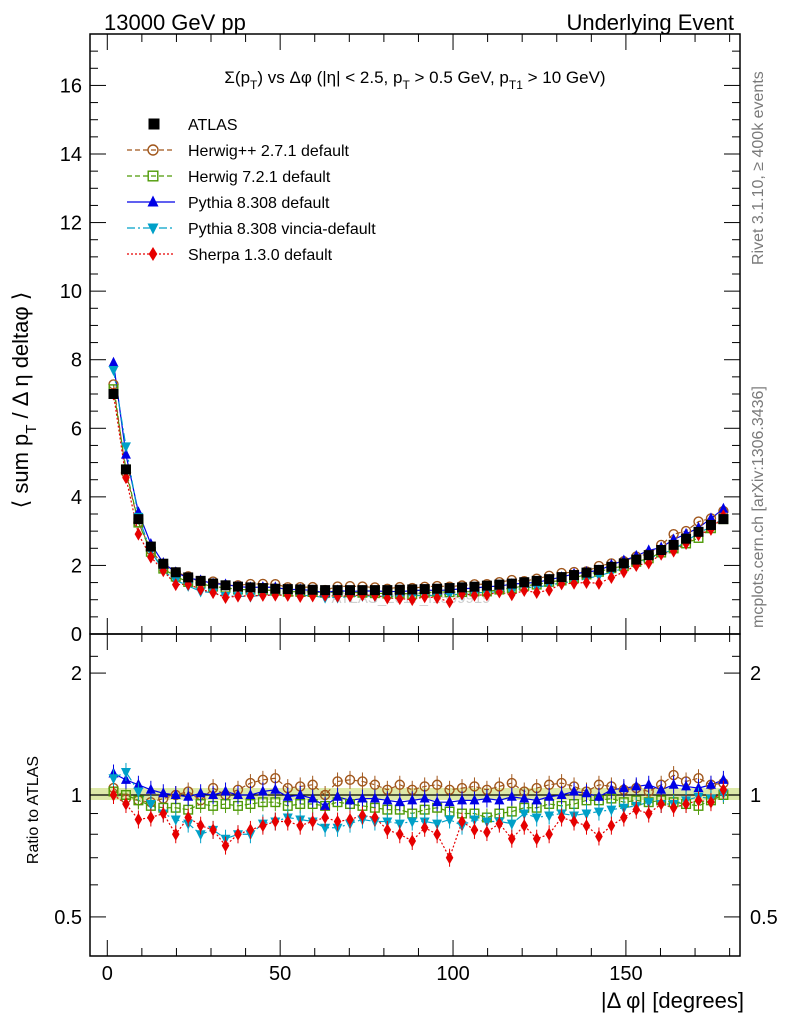 This screenshot has width=786, height=1024. Describe the element at coordinates (76, 635) in the screenshot. I see `y-tick-label: 0` at that location.